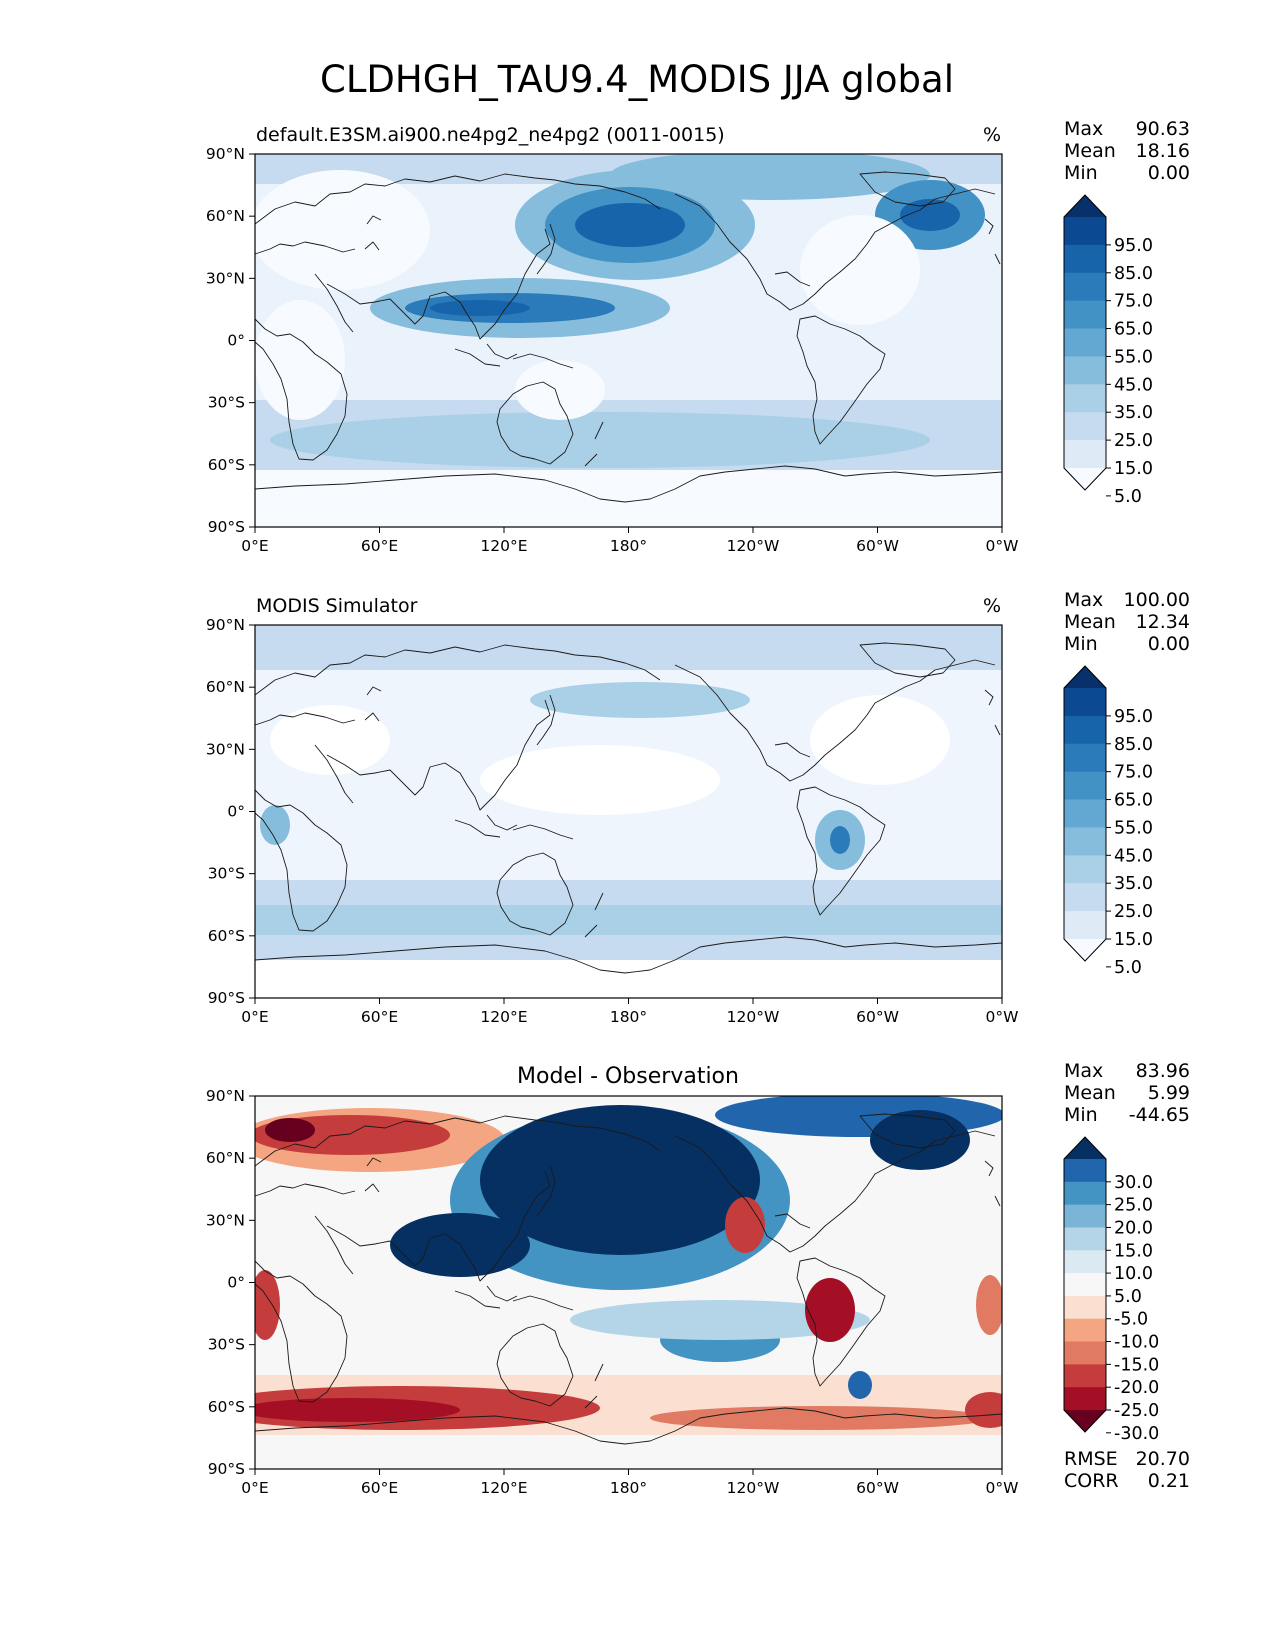 The width and height of the screenshot is (1275, 1650). What do you see at coordinates (337, 606) in the screenshot?
I see `panel-title-left: MODIS Simulator` at bounding box center [337, 606].